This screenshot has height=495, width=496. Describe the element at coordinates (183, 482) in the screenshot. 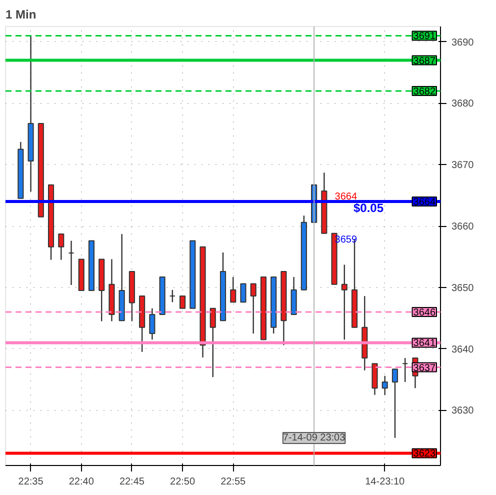

I see `x-tick-label: 22:50` at that location.